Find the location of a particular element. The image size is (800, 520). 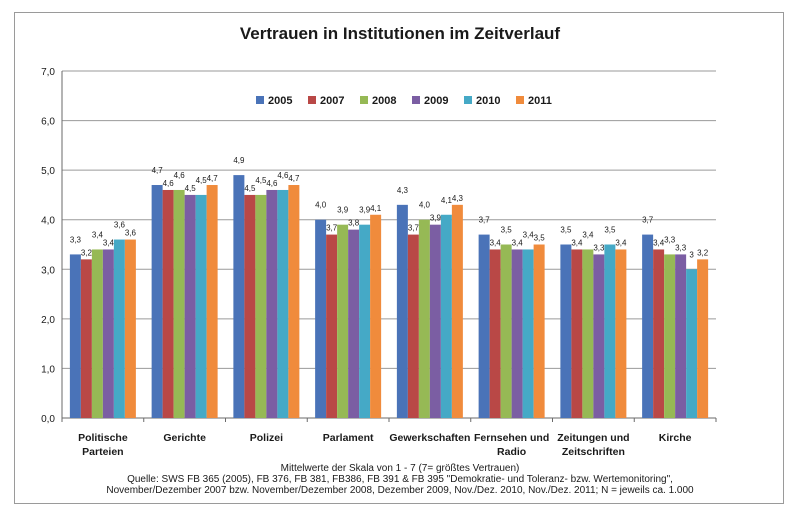

category-label: Kirche is located at coordinates (675, 438).